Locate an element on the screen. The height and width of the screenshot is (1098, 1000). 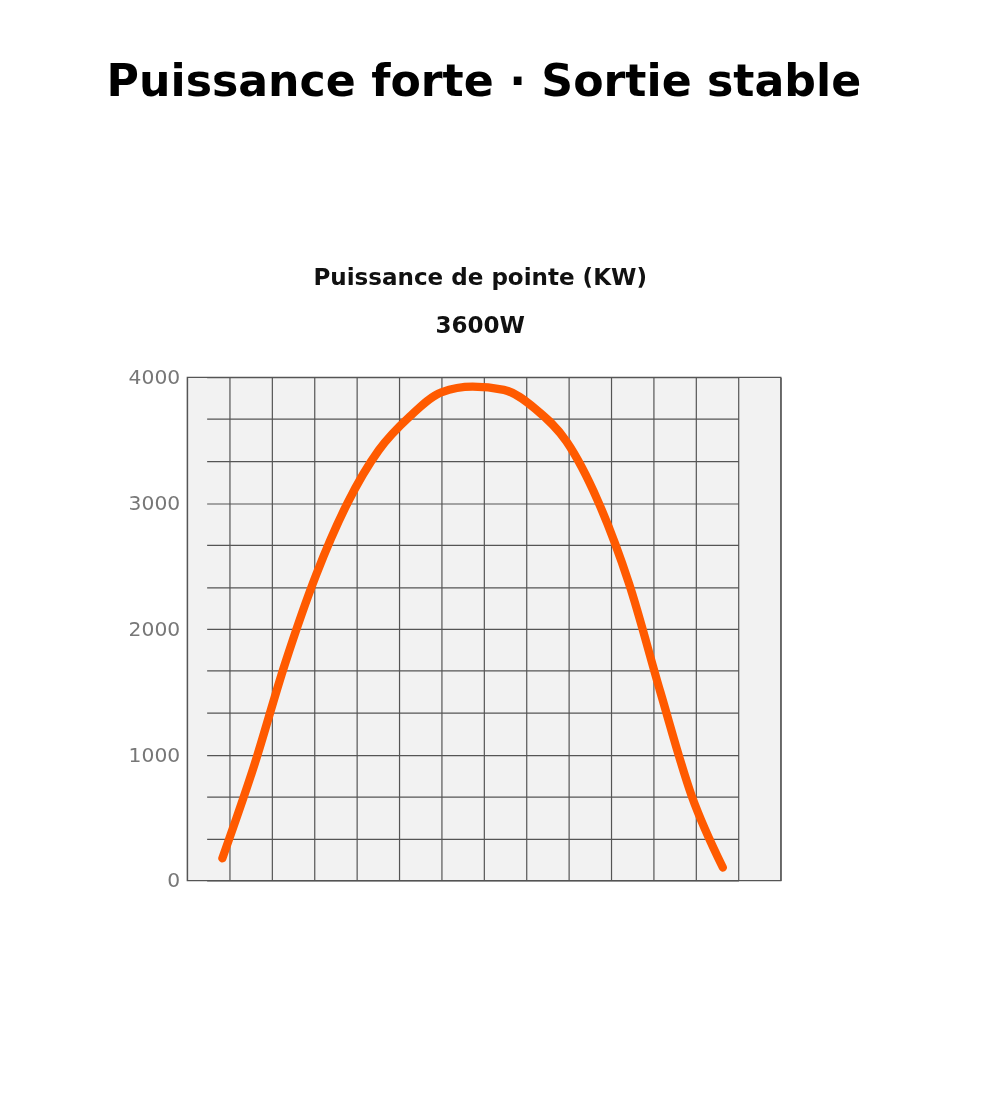
y-tick-label: 3000 is located at coordinates (154, 502).